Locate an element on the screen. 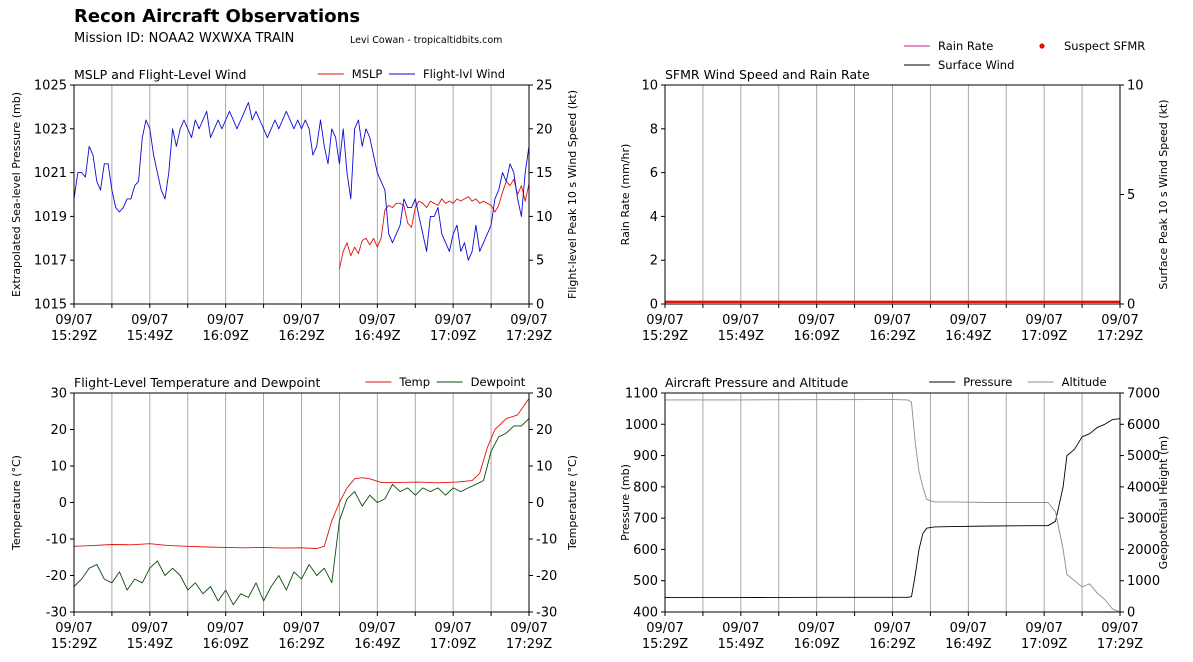 The width and height of the screenshot is (1193, 662). legend-entry: MSLP is located at coordinates (367, 74).